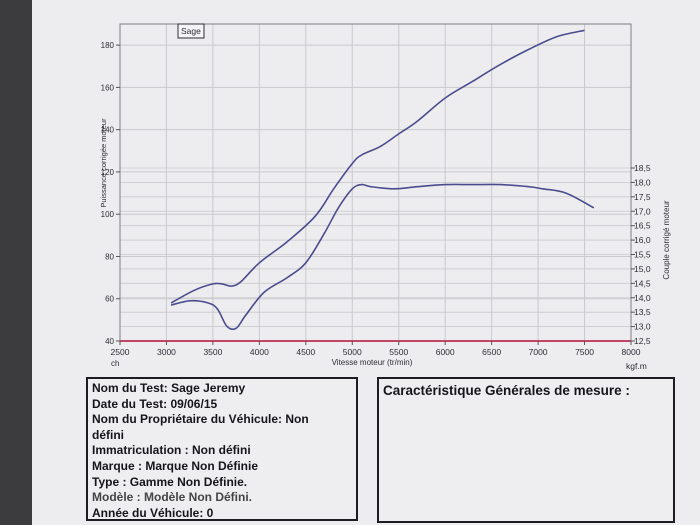 This screenshot has height=525, width=700. What do you see at coordinates (642, 226) in the screenshot?
I see `y-right-tick-label: 16,5` at bounding box center [642, 226].